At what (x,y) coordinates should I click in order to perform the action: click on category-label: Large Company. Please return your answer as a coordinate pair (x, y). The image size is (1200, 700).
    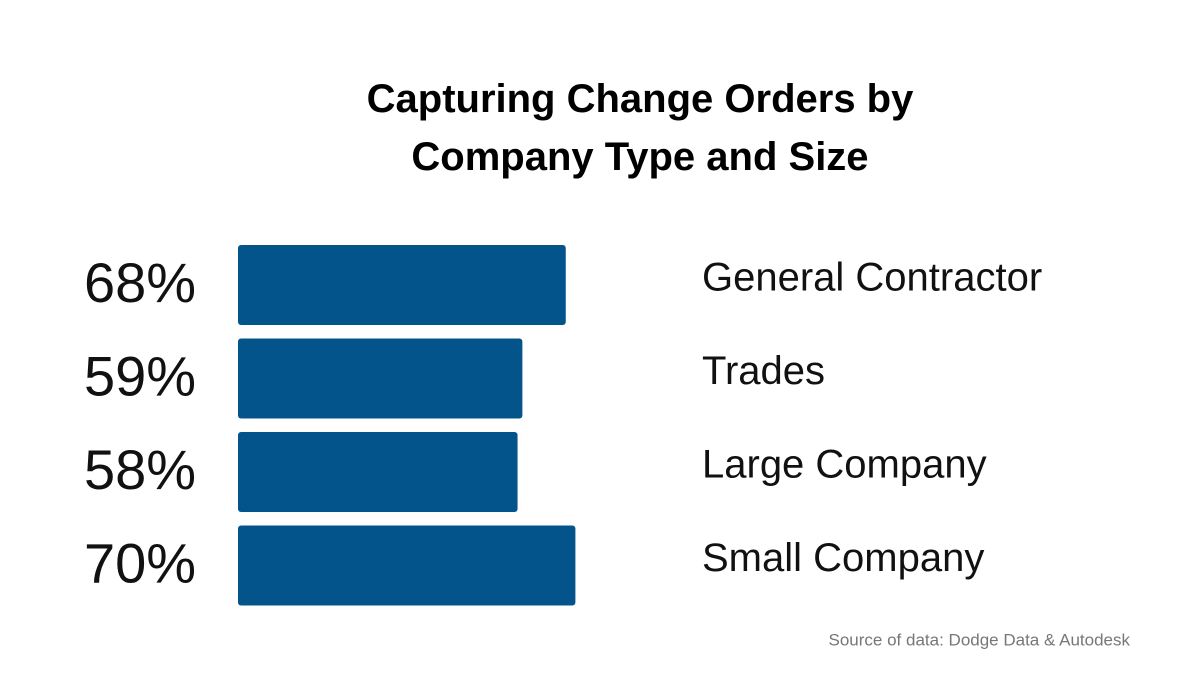
    Looking at the image, I should click on (844, 465).